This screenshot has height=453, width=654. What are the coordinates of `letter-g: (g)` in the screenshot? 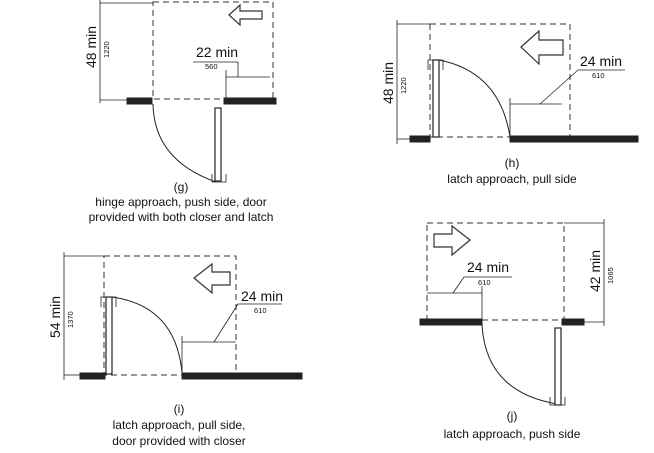 It's located at (181, 187).